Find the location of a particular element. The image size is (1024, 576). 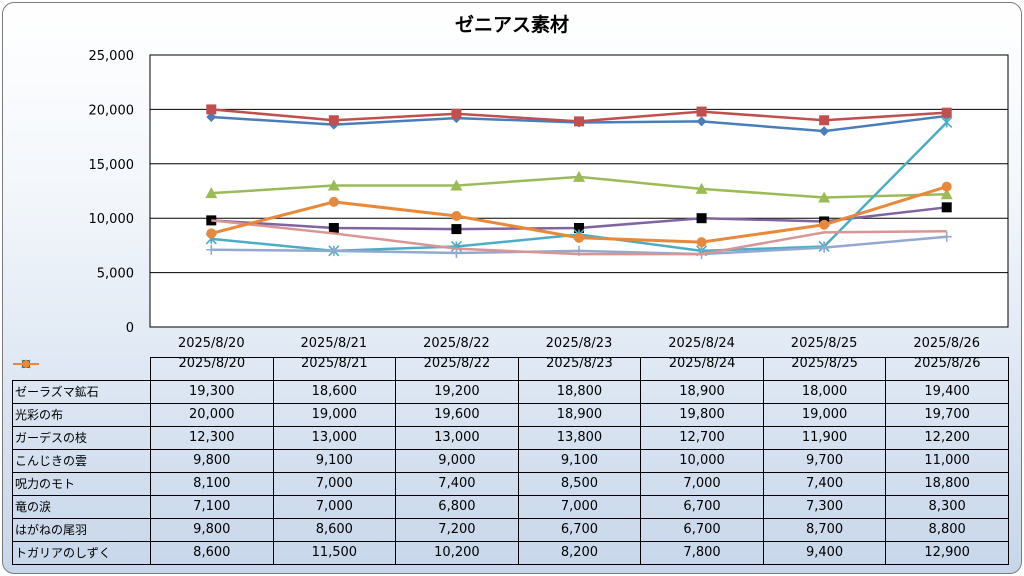

y-tick-label: 0 is located at coordinates (130, 328).